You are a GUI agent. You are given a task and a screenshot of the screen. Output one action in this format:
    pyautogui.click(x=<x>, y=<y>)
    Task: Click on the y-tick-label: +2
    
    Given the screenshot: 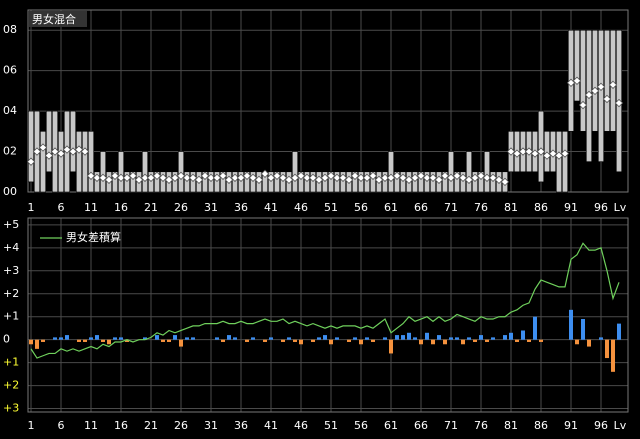 What is the action you would take?
    pyautogui.click(x=11, y=385)
    